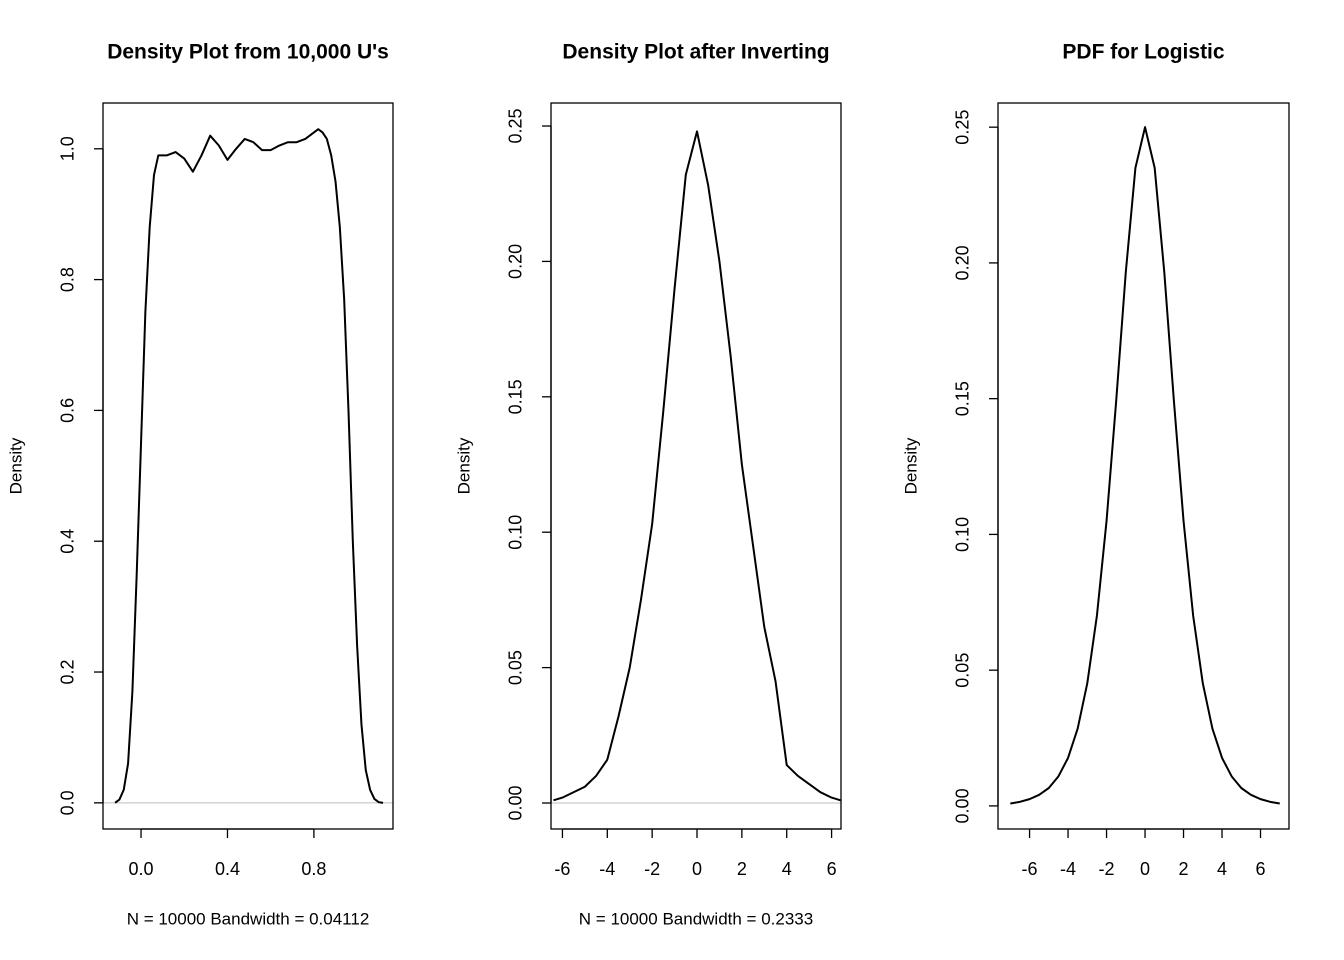 This screenshot has width=1344, height=960. Describe the element at coordinates (68, 672) in the screenshot. I see `y-tick-label: 0.2` at that location.